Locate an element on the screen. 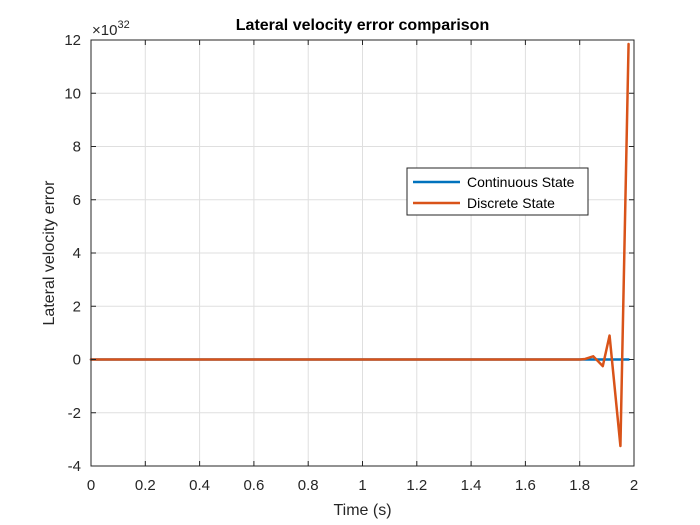  y-tick-label: 12 is located at coordinates (72, 40).